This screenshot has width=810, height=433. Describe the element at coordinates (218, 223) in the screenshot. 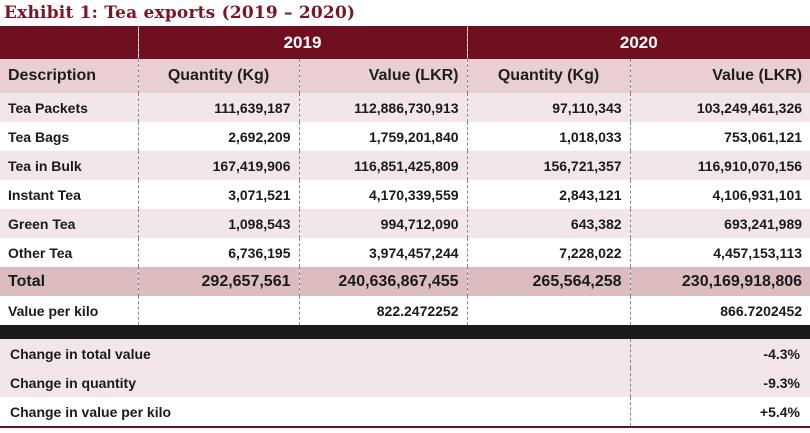

I see `quantity-2019: 1,098,543` at that location.